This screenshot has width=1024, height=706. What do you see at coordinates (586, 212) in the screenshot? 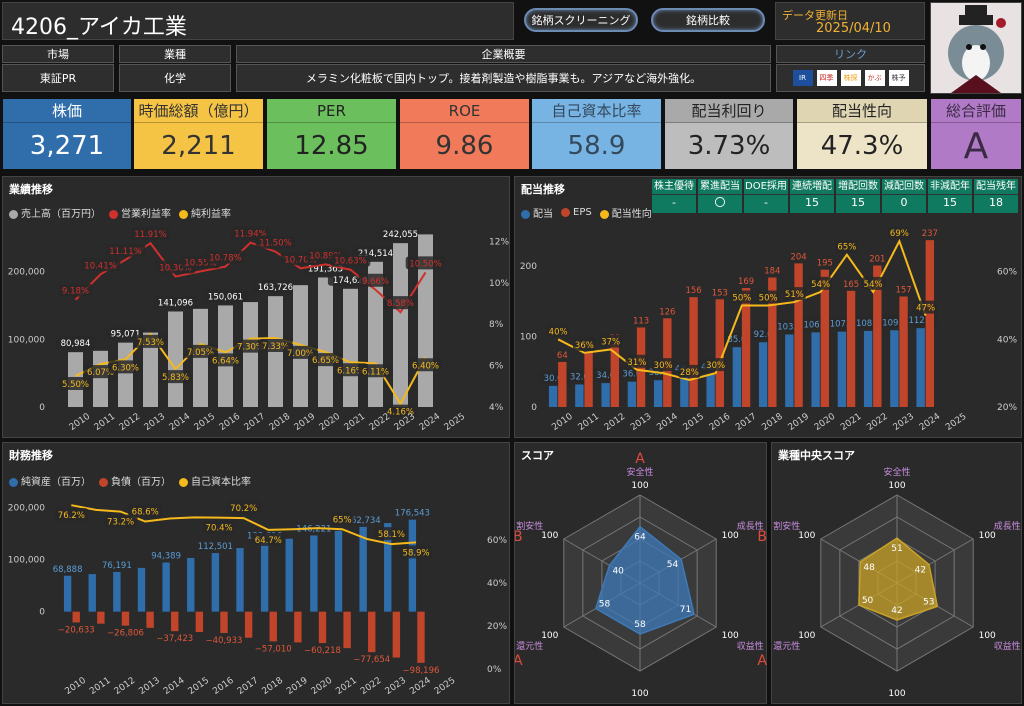
I see `dividend-legend: 配当 EPS 配当性向` at bounding box center [586, 212].